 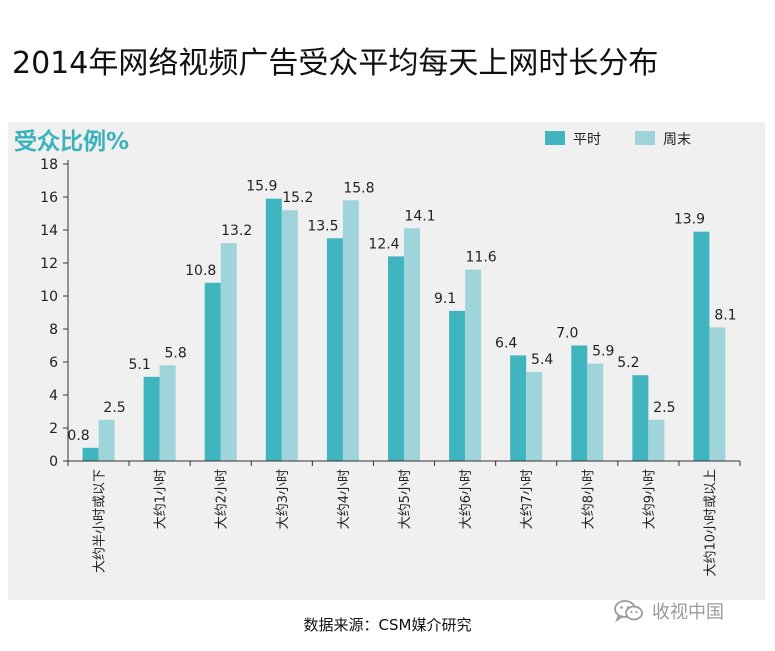 I want to click on wechat-icon, so click(x=628, y=611).